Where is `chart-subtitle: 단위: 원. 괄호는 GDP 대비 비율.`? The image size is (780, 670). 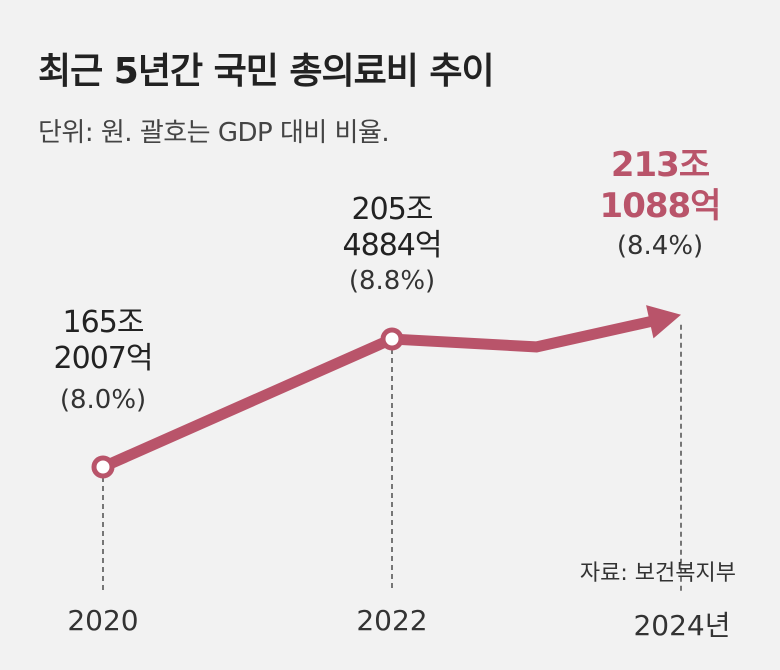 chart-subtitle: 단위: 원. 괄호는 GDP 대비 비율. is located at coordinates (214, 133).